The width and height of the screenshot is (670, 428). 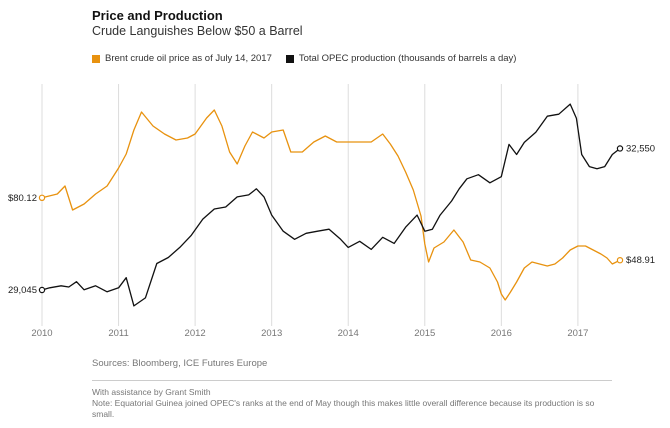 I want to click on legend-swatch-opec, so click(x=289, y=58).